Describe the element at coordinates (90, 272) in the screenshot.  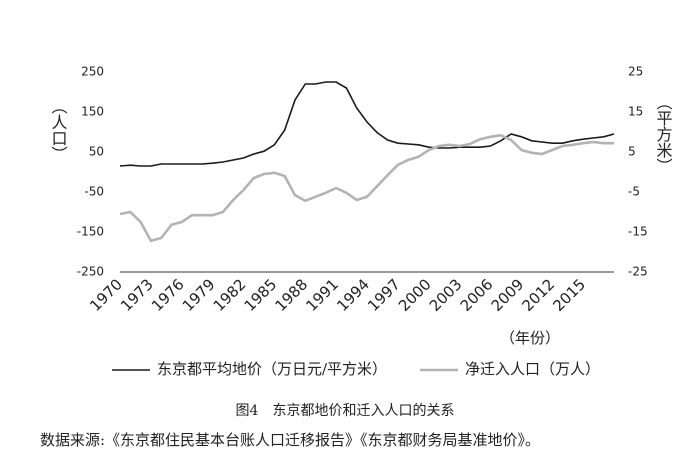
I see `y-tick-label: -250` at that location.